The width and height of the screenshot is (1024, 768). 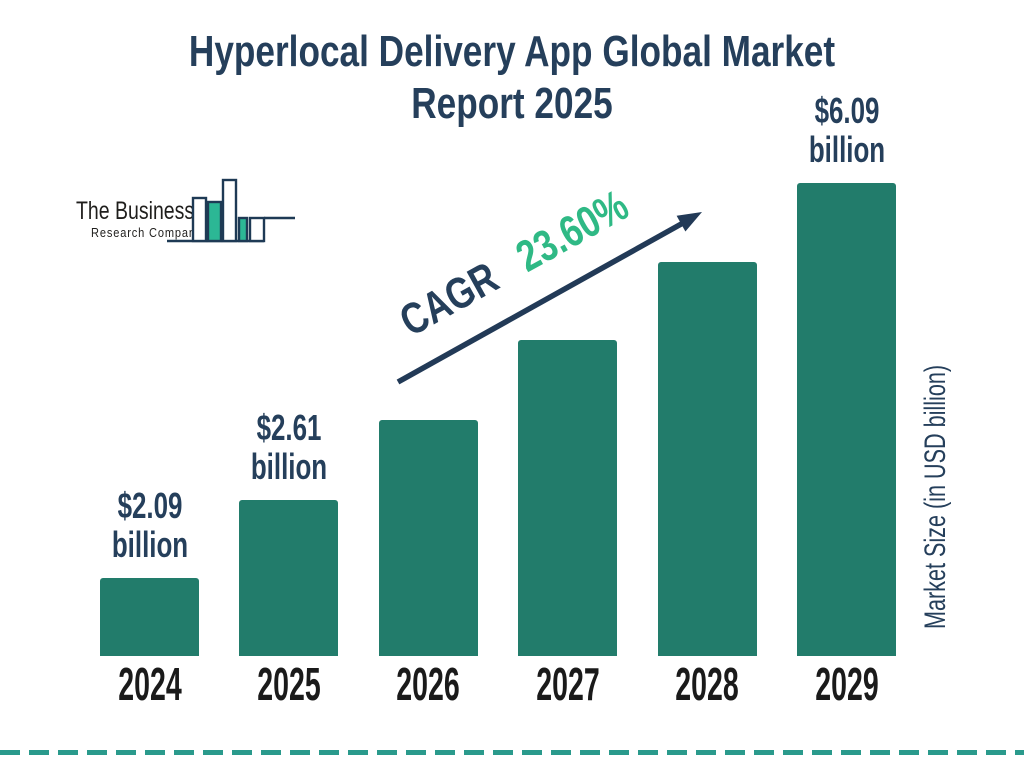 I want to click on bar-2025, so click(x=289, y=578).